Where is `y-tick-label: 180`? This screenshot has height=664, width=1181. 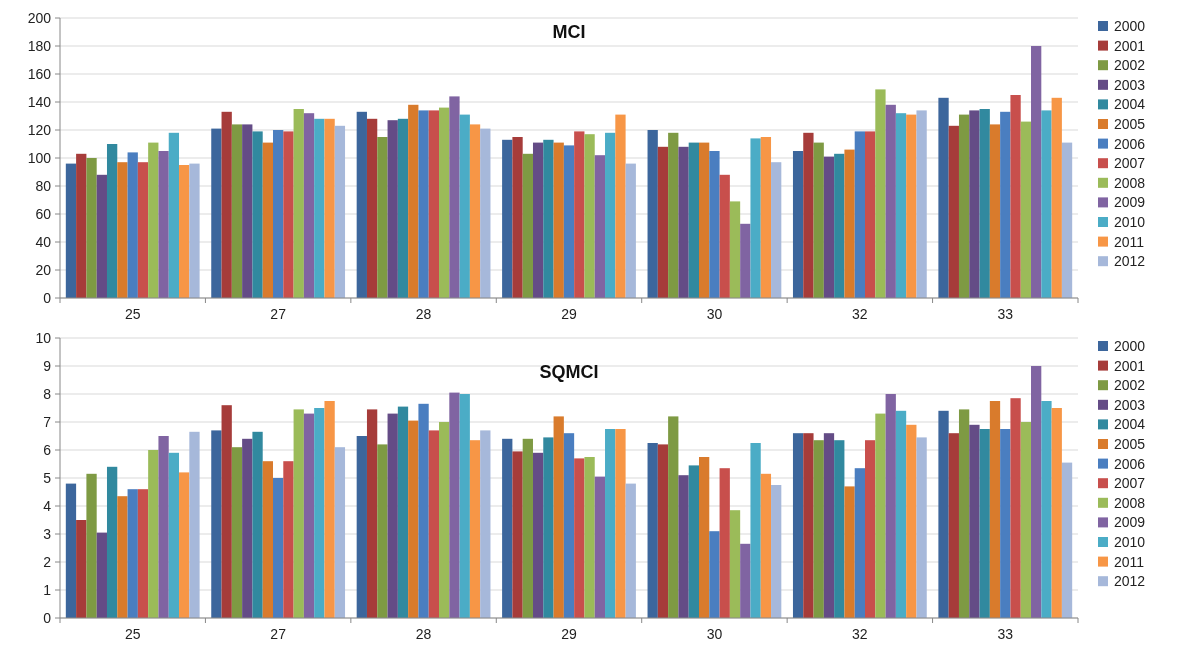 y-tick-label: 180 is located at coordinates (39, 45).